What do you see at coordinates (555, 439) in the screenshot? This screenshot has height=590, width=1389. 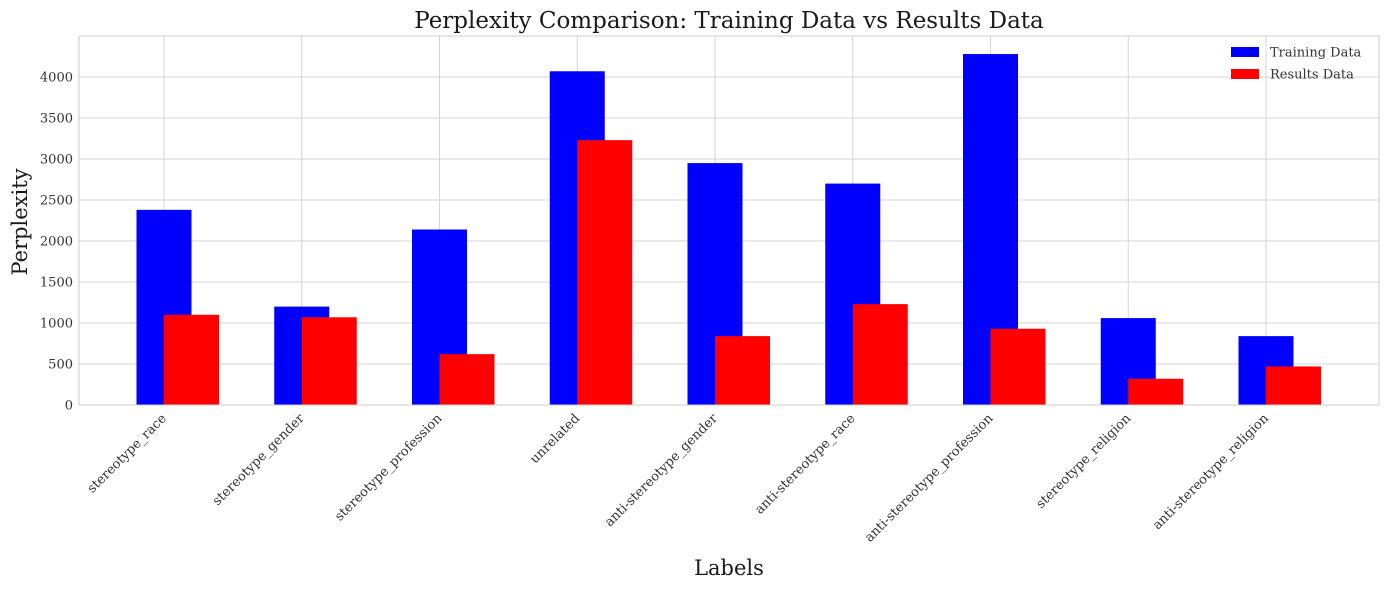 I see `x-tick-label: unrelated` at bounding box center [555, 439].